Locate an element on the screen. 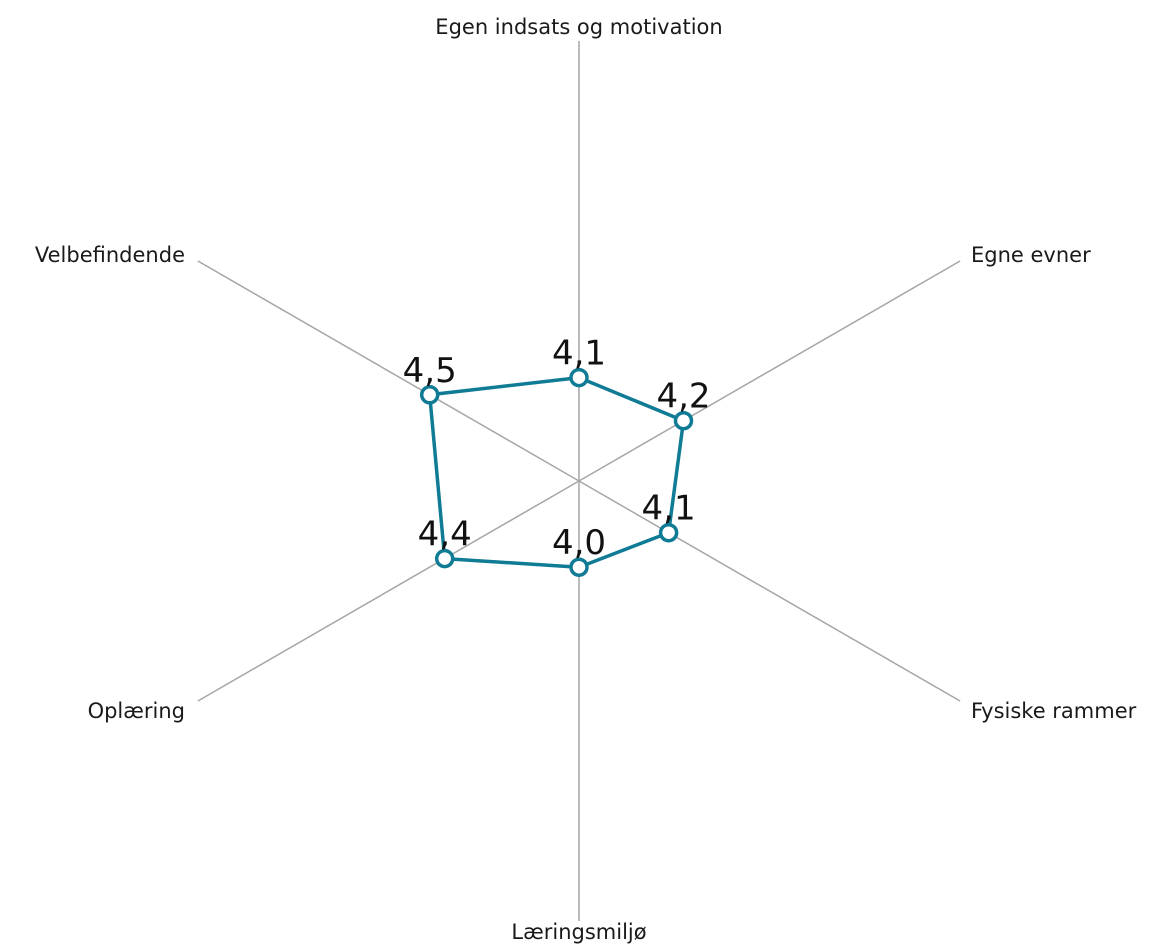 The height and width of the screenshot is (950, 1172). data-point-egen-indsats-og-motivation is located at coordinates (579, 377).